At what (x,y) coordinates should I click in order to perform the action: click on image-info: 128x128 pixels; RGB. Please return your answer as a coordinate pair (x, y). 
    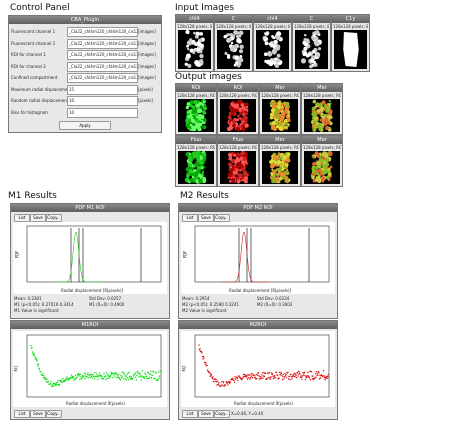
    Looking at the image, I should click on (280, 147).